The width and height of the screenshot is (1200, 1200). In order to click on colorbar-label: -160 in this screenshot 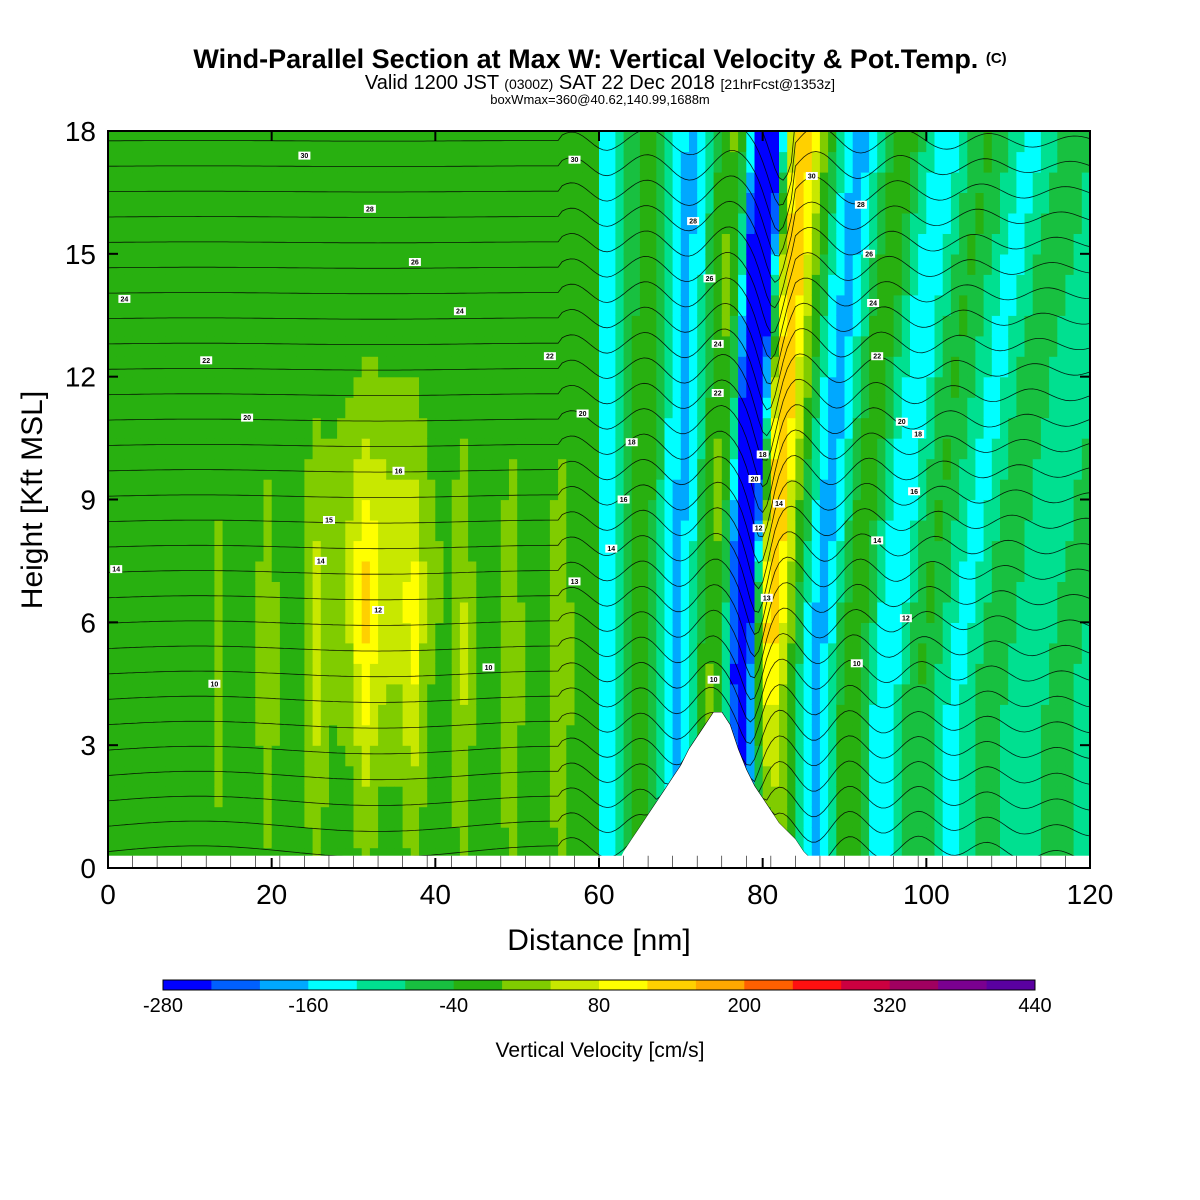, I will do `click(308, 1006)`.